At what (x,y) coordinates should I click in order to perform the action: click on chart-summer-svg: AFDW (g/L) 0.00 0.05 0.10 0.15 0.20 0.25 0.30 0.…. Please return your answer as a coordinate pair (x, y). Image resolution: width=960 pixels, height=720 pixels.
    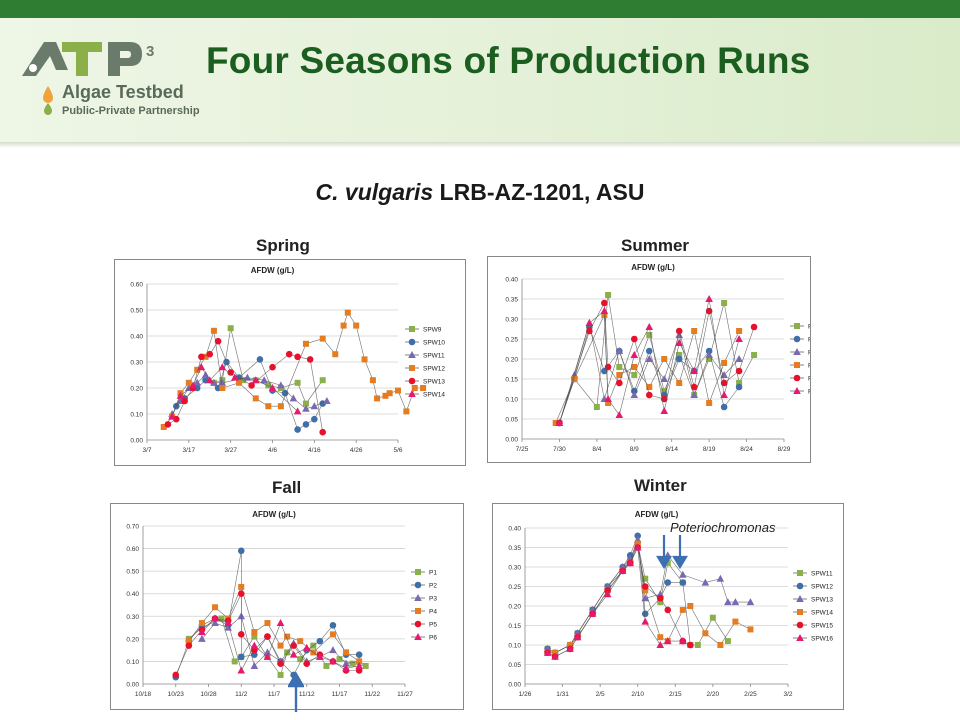
    Looking at the image, I should click on (657, 358).